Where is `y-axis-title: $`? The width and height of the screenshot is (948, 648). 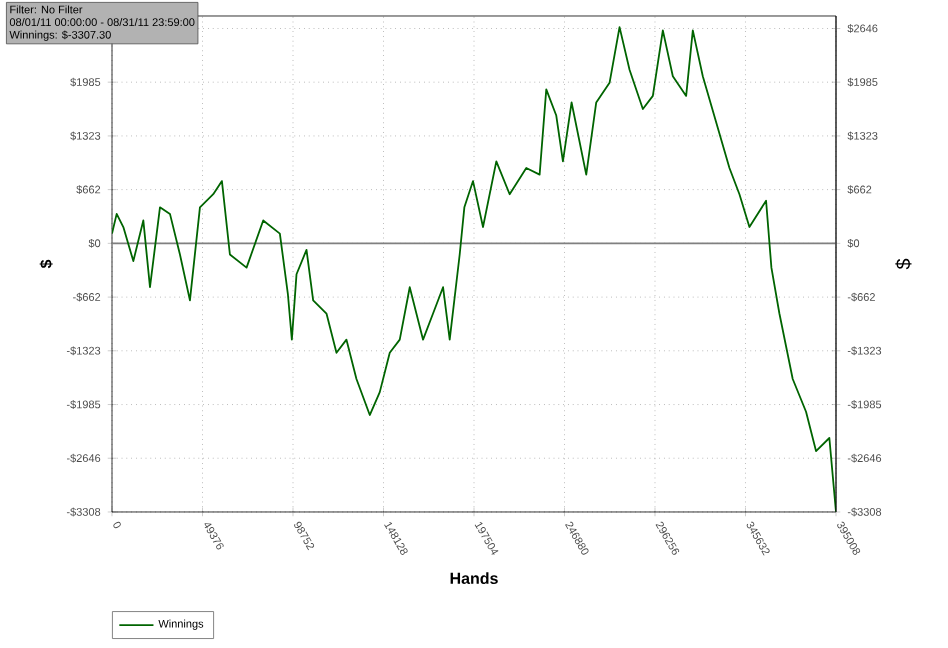
y-axis-title: $ is located at coordinates (46, 264).